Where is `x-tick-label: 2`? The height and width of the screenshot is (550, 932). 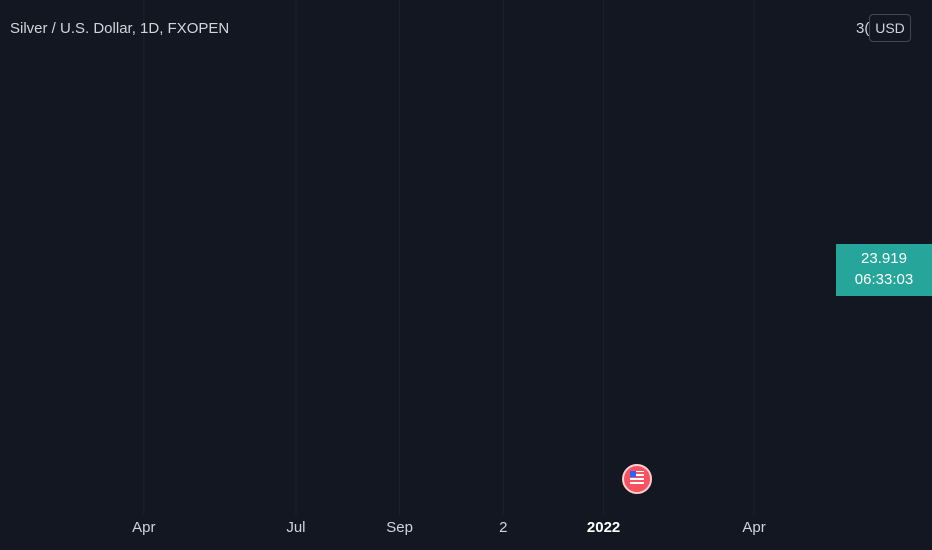 x-tick-label: 2 is located at coordinates (503, 527).